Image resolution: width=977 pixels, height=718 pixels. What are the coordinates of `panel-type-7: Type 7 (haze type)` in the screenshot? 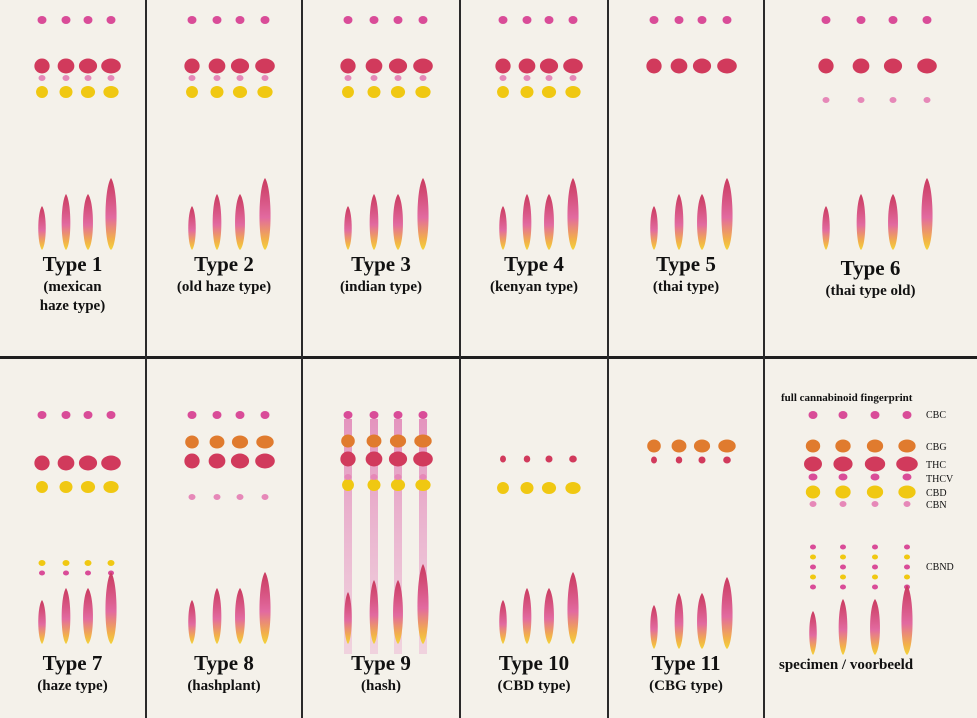 It's located at (72, 538).